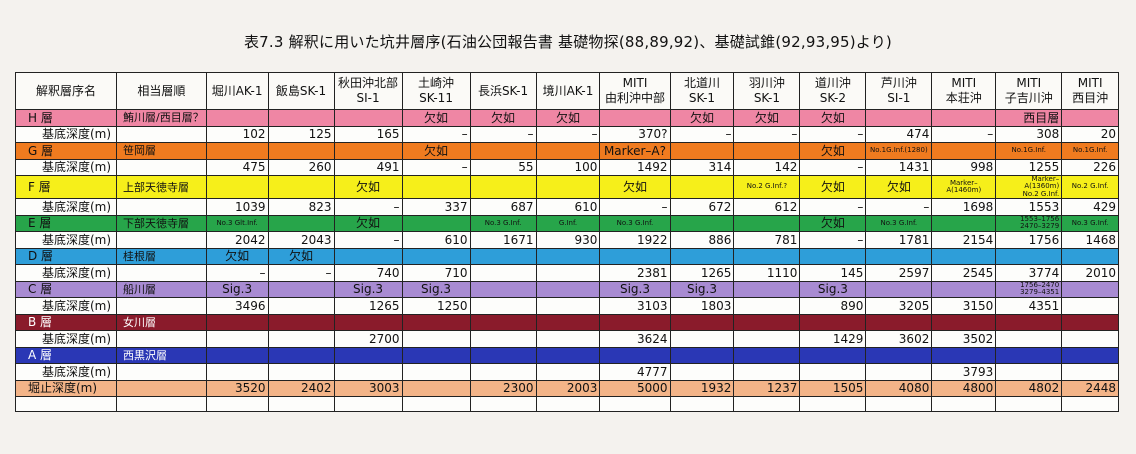  What do you see at coordinates (833, 388) in the screenshot?
I see `table-cell: 1505` at bounding box center [833, 388].